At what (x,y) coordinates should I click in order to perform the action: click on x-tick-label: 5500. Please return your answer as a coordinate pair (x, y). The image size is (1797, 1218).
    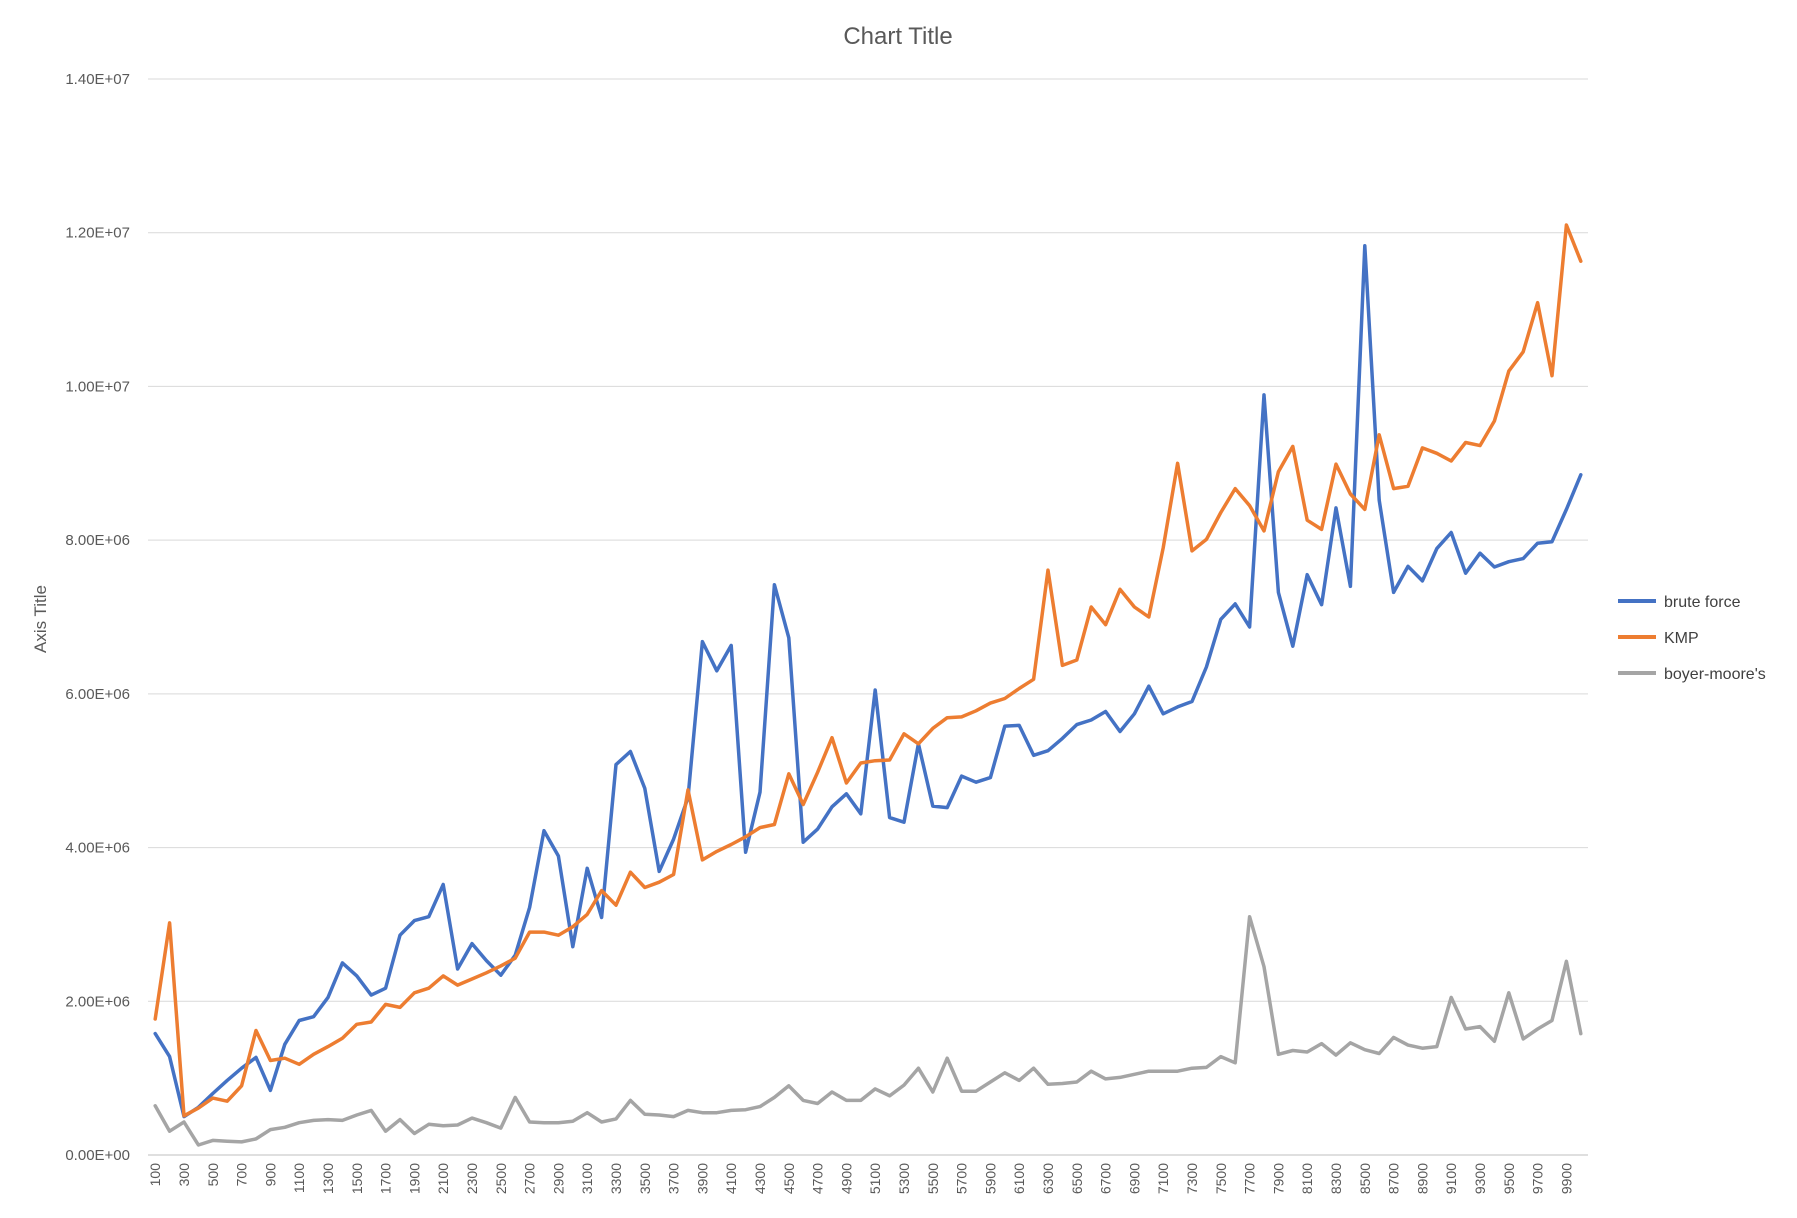
    Looking at the image, I should click on (933, 1178).